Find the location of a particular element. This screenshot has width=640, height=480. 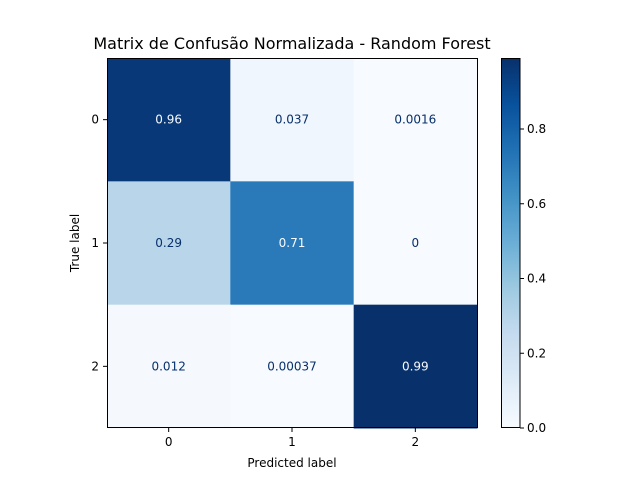

heatmap-cell-label: 0.012 is located at coordinates (168, 366).